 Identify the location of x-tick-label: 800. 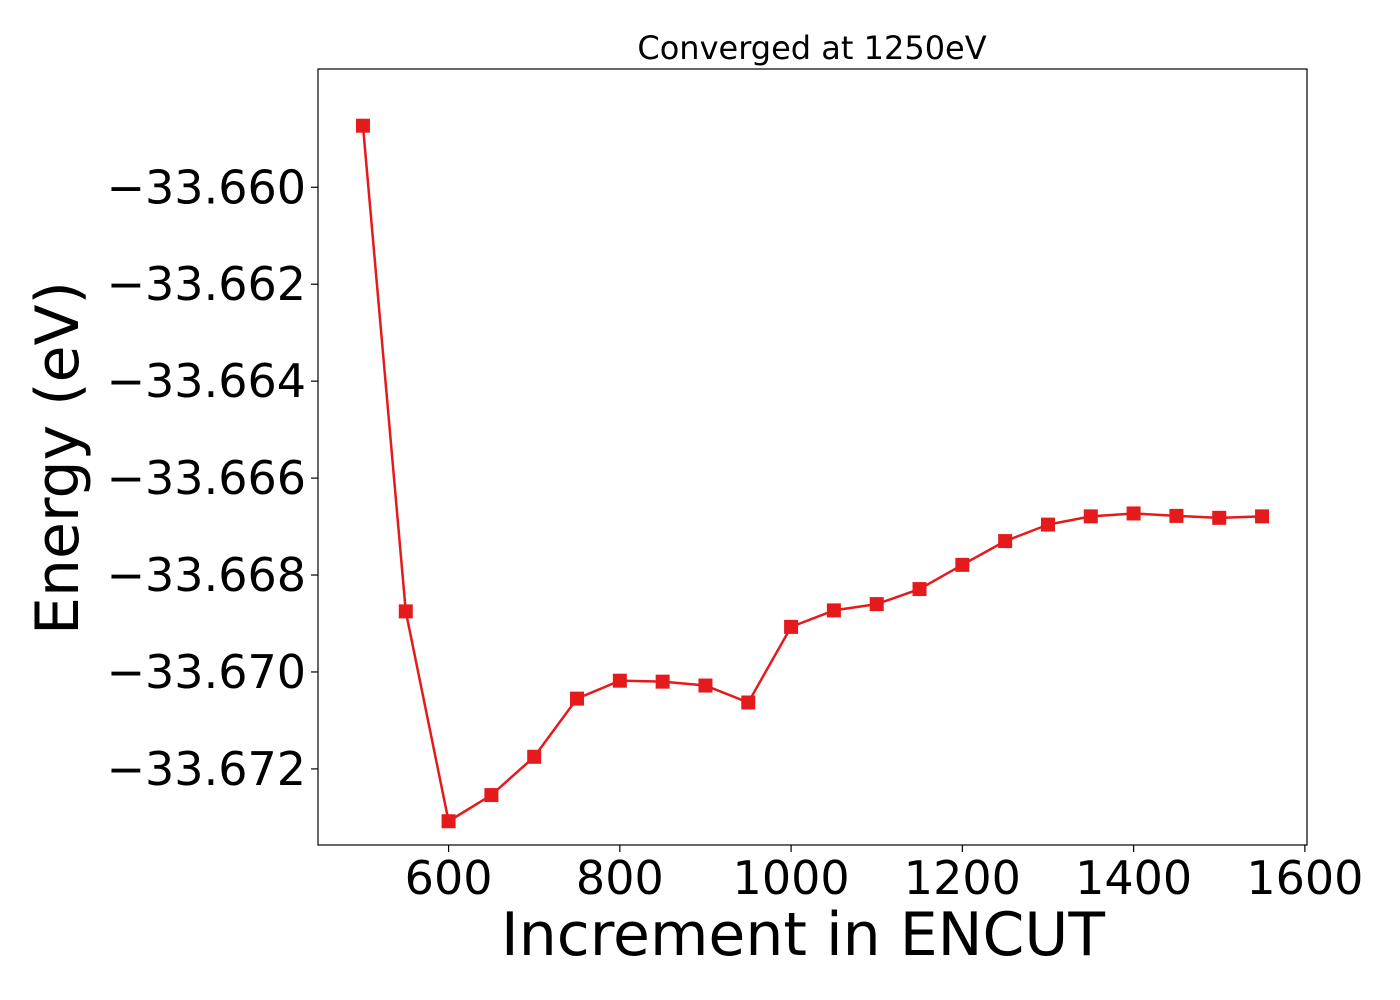
(620, 878).